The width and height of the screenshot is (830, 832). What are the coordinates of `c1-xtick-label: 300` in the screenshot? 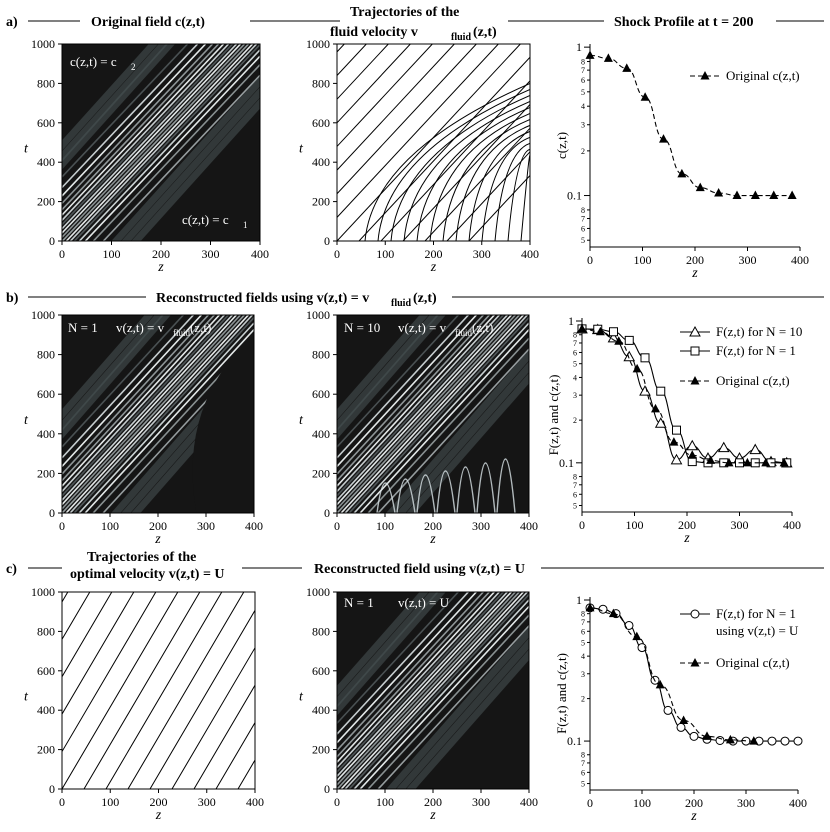 It's located at (207, 802).